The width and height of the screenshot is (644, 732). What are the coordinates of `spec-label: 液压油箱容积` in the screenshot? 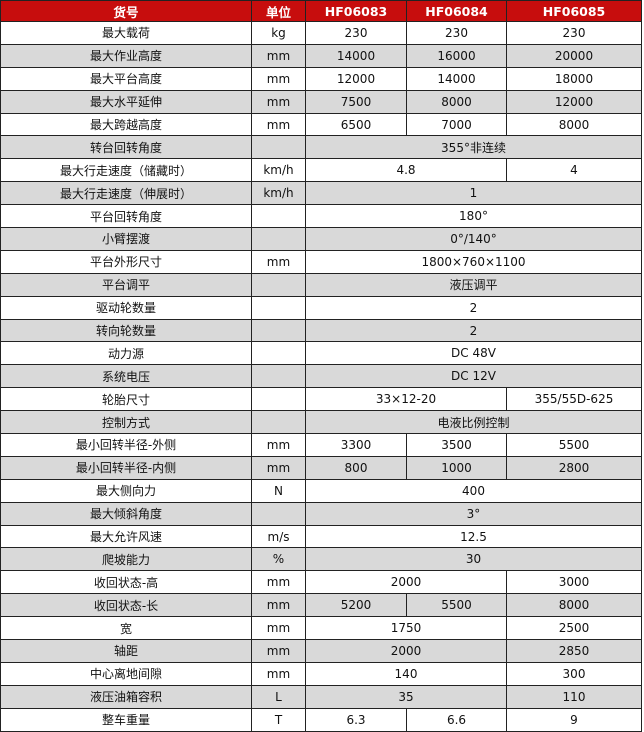 It's located at (126, 696).